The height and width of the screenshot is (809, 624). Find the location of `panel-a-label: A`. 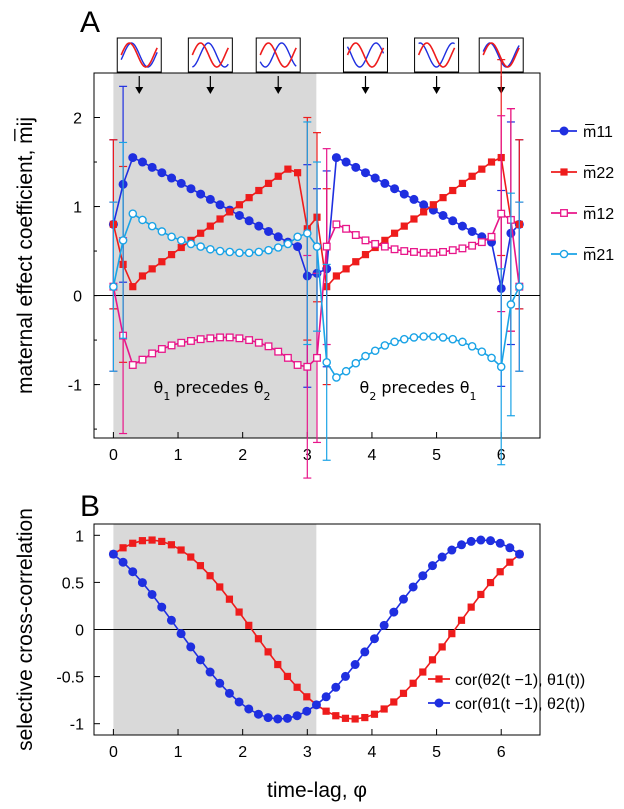

panel-a-label: A is located at coordinates (90, 22).